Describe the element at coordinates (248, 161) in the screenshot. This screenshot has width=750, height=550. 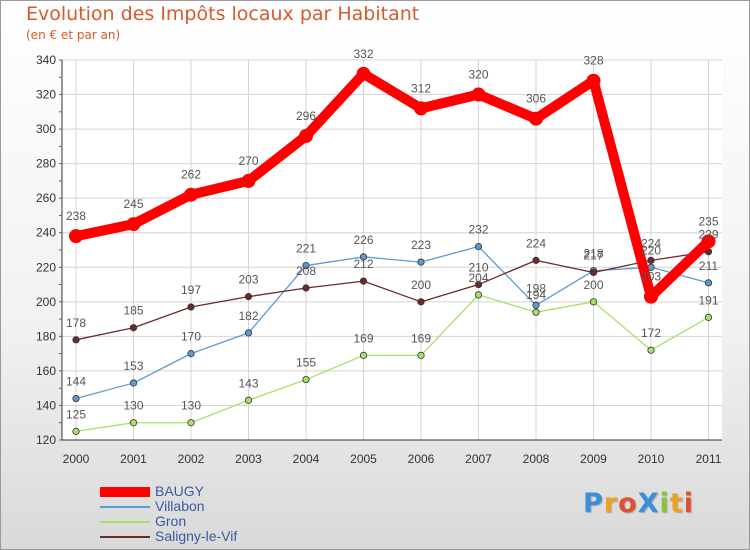
I see `data-label: 270` at that location.